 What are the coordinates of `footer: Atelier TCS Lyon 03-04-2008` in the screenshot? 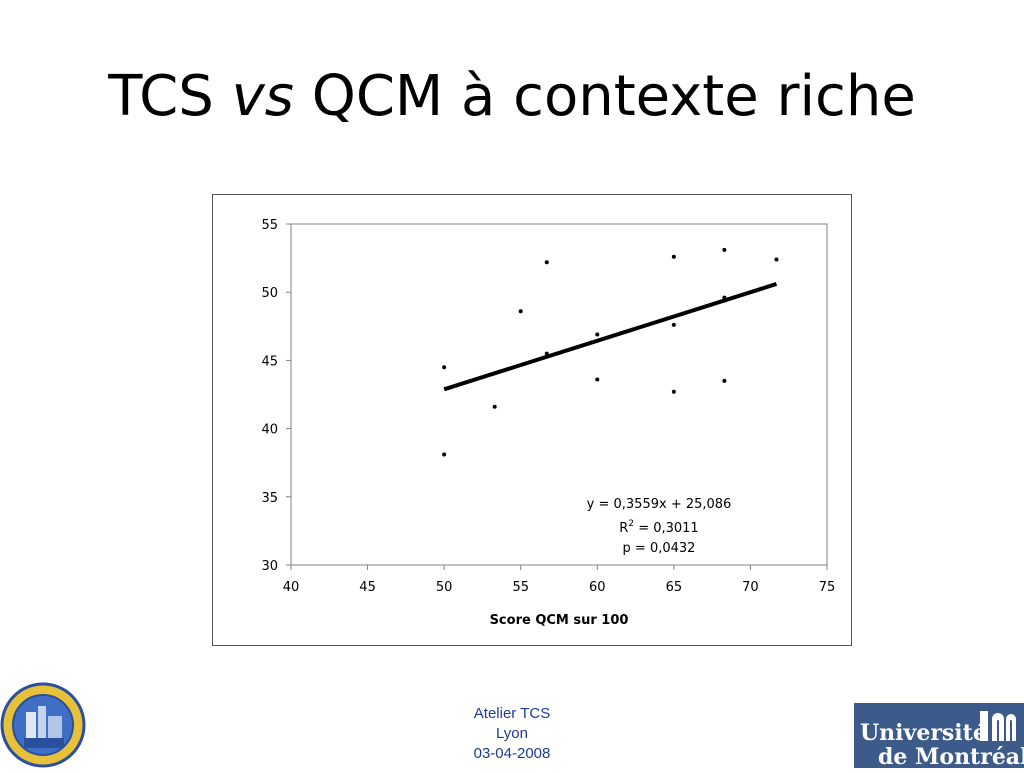 It's located at (512, 734).